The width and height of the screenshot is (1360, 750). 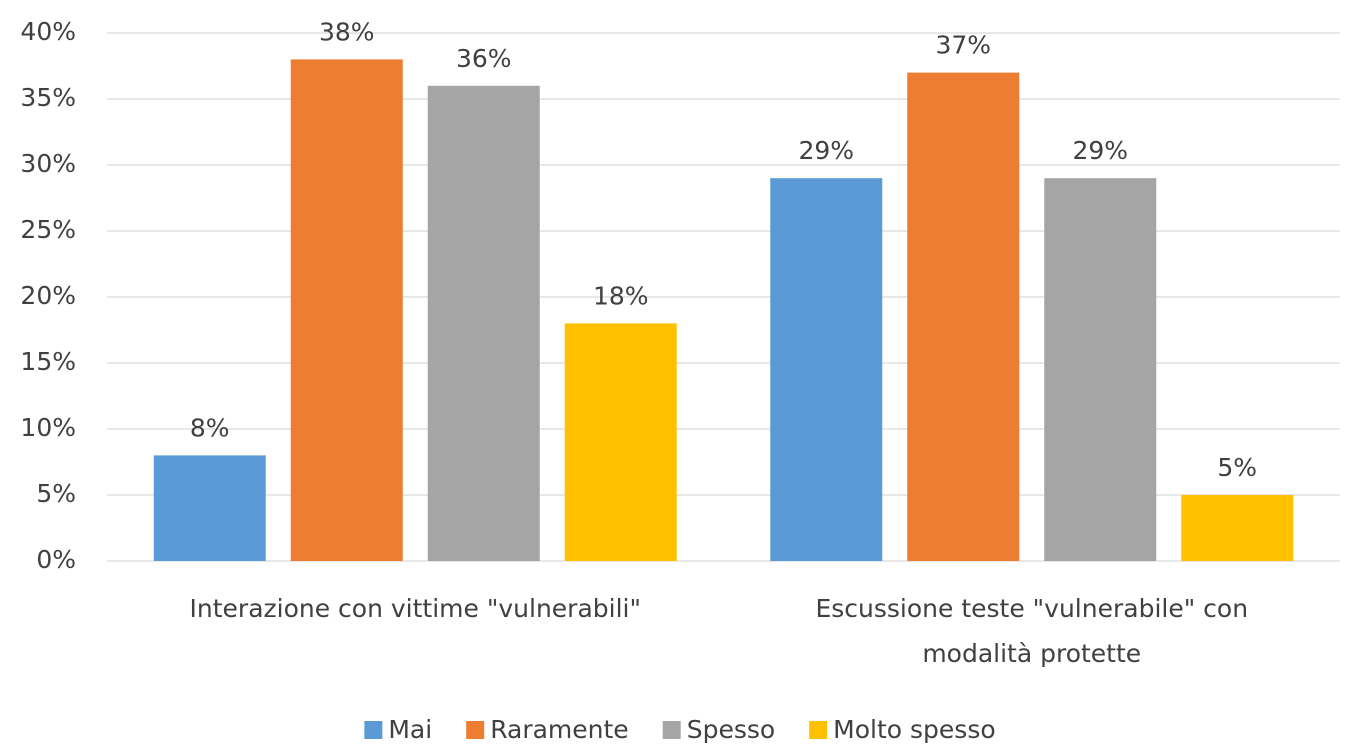 What do you see at coordinates (914, 729) in the screenshot?
I see `legend-label: Molto spesso` at bounding box center [914, 729].